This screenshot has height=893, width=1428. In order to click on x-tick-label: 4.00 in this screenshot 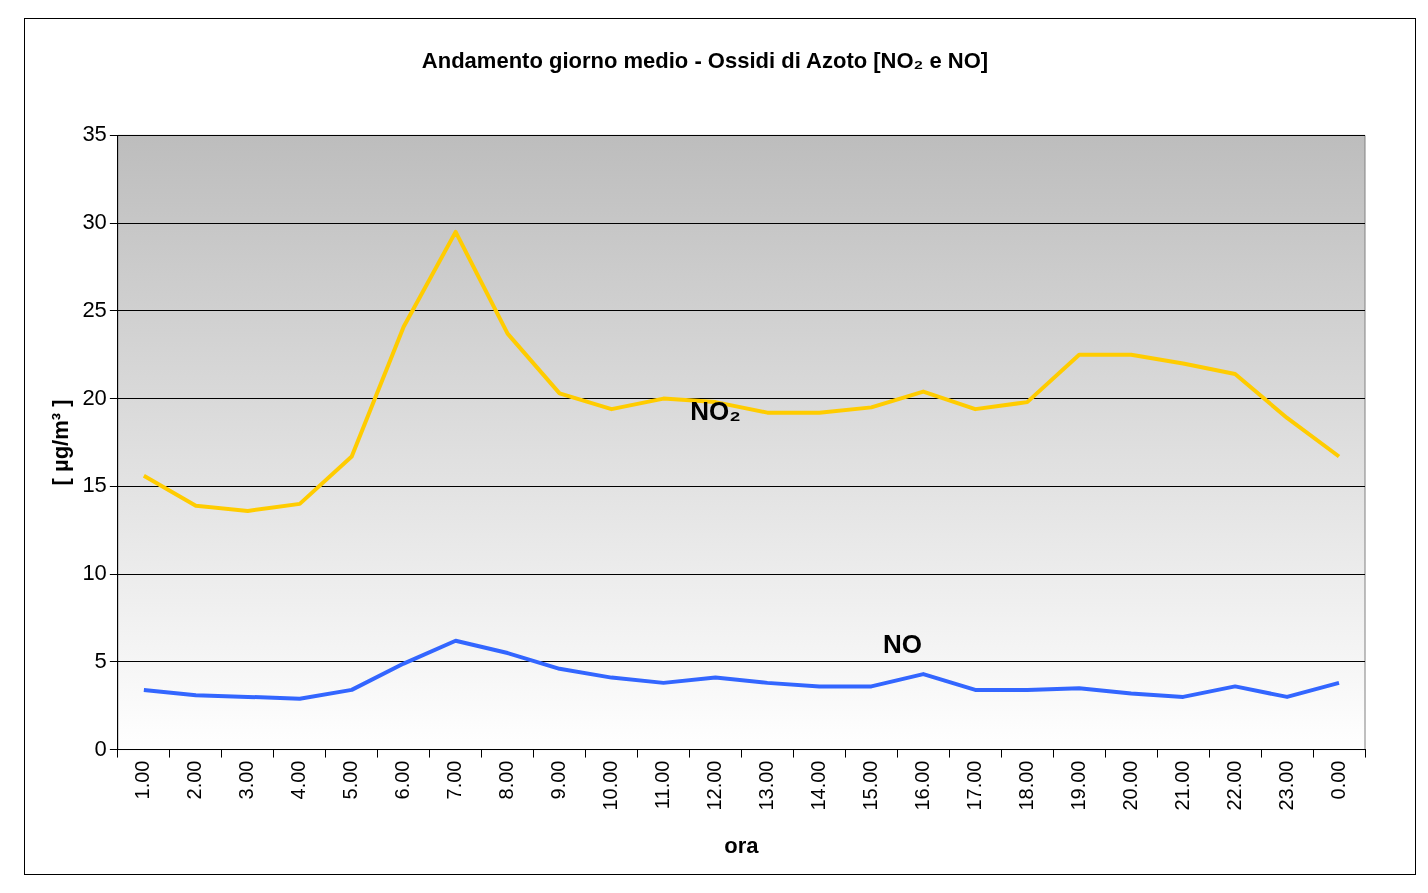, I will do `click(298, 780)`.